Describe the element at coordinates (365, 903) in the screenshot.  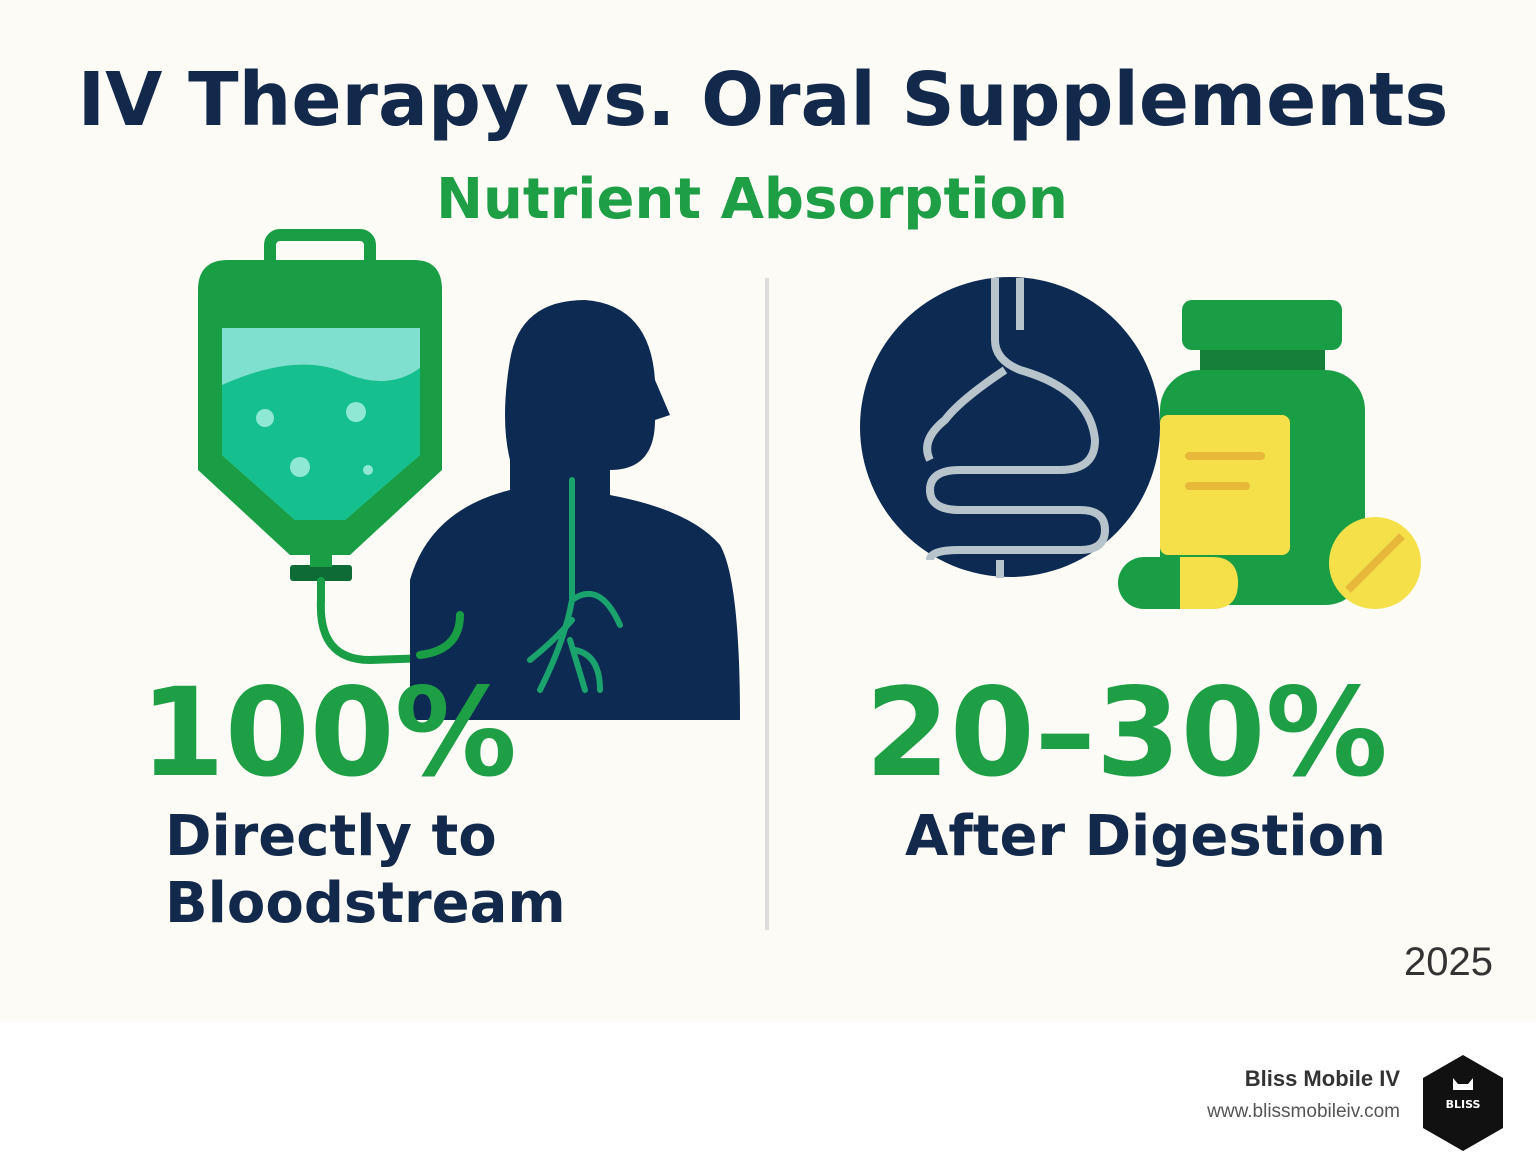
I see `left-label: Bloodstream` at that location.